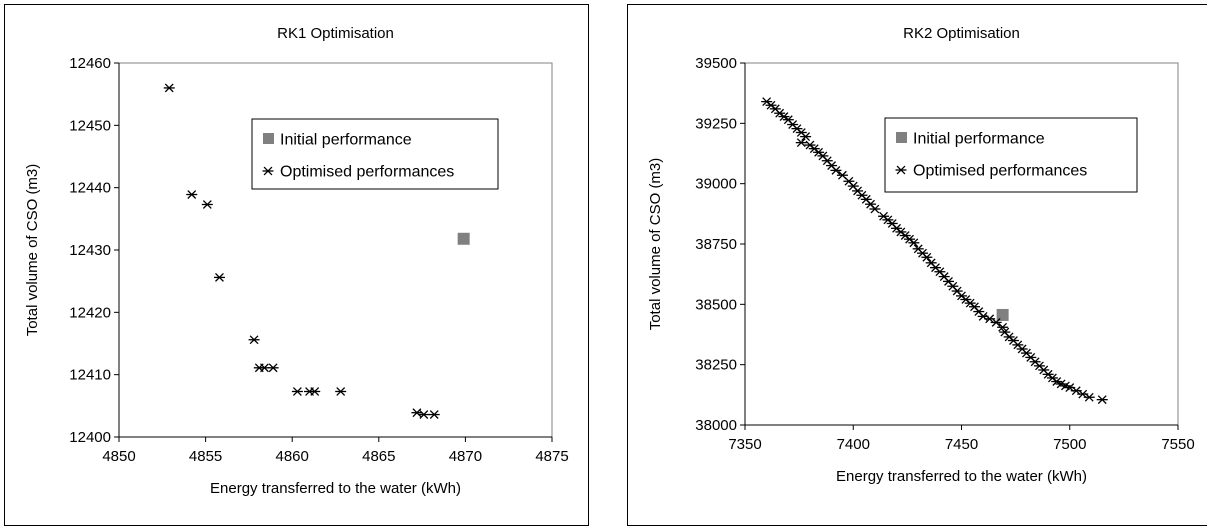  What do you see at coordinates (90, 250) in the screenshot?
I see `y-tick-label: 12430` at bounding box center [90, 250].